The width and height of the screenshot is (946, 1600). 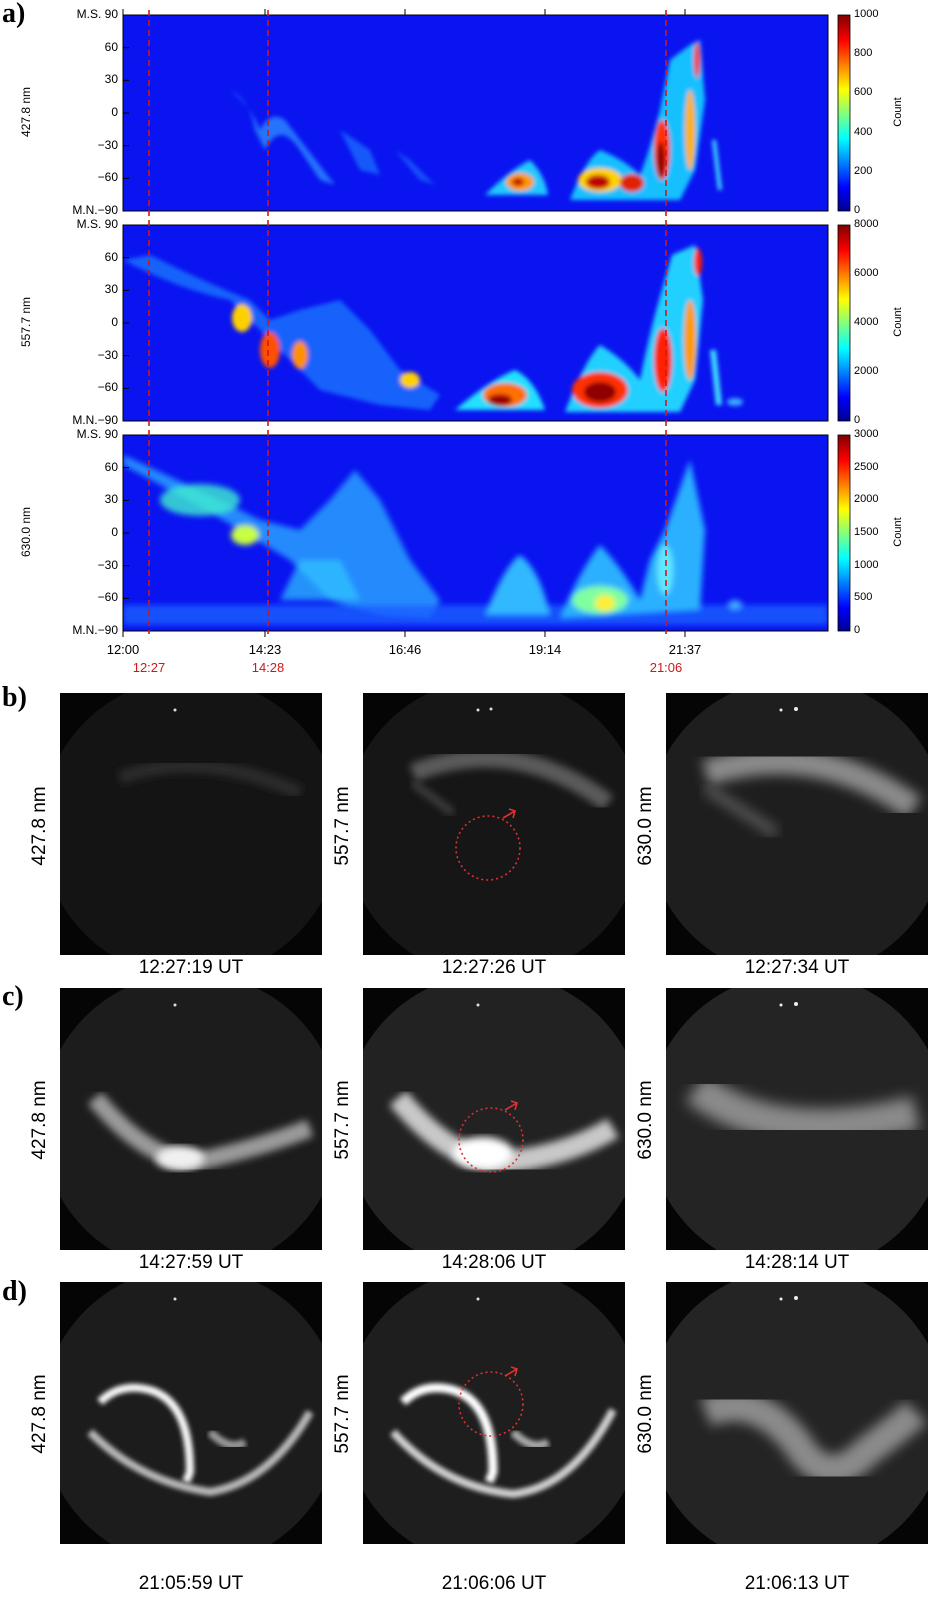 What do you see at coordinates (26, 322) in the screenshot?
I see `keogram-wavelength-label: 557.7 nm` at bounding box center [26, 322].